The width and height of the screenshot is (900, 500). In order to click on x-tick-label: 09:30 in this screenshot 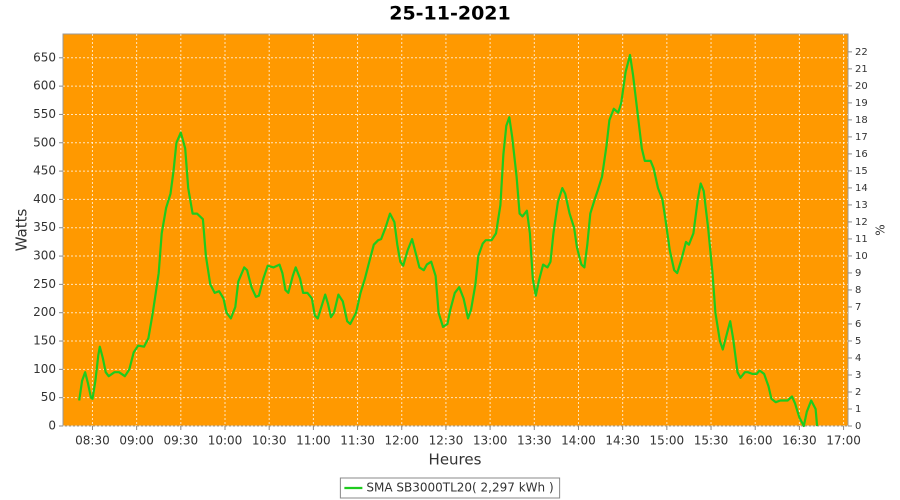, I will do `click(181, 441)`.